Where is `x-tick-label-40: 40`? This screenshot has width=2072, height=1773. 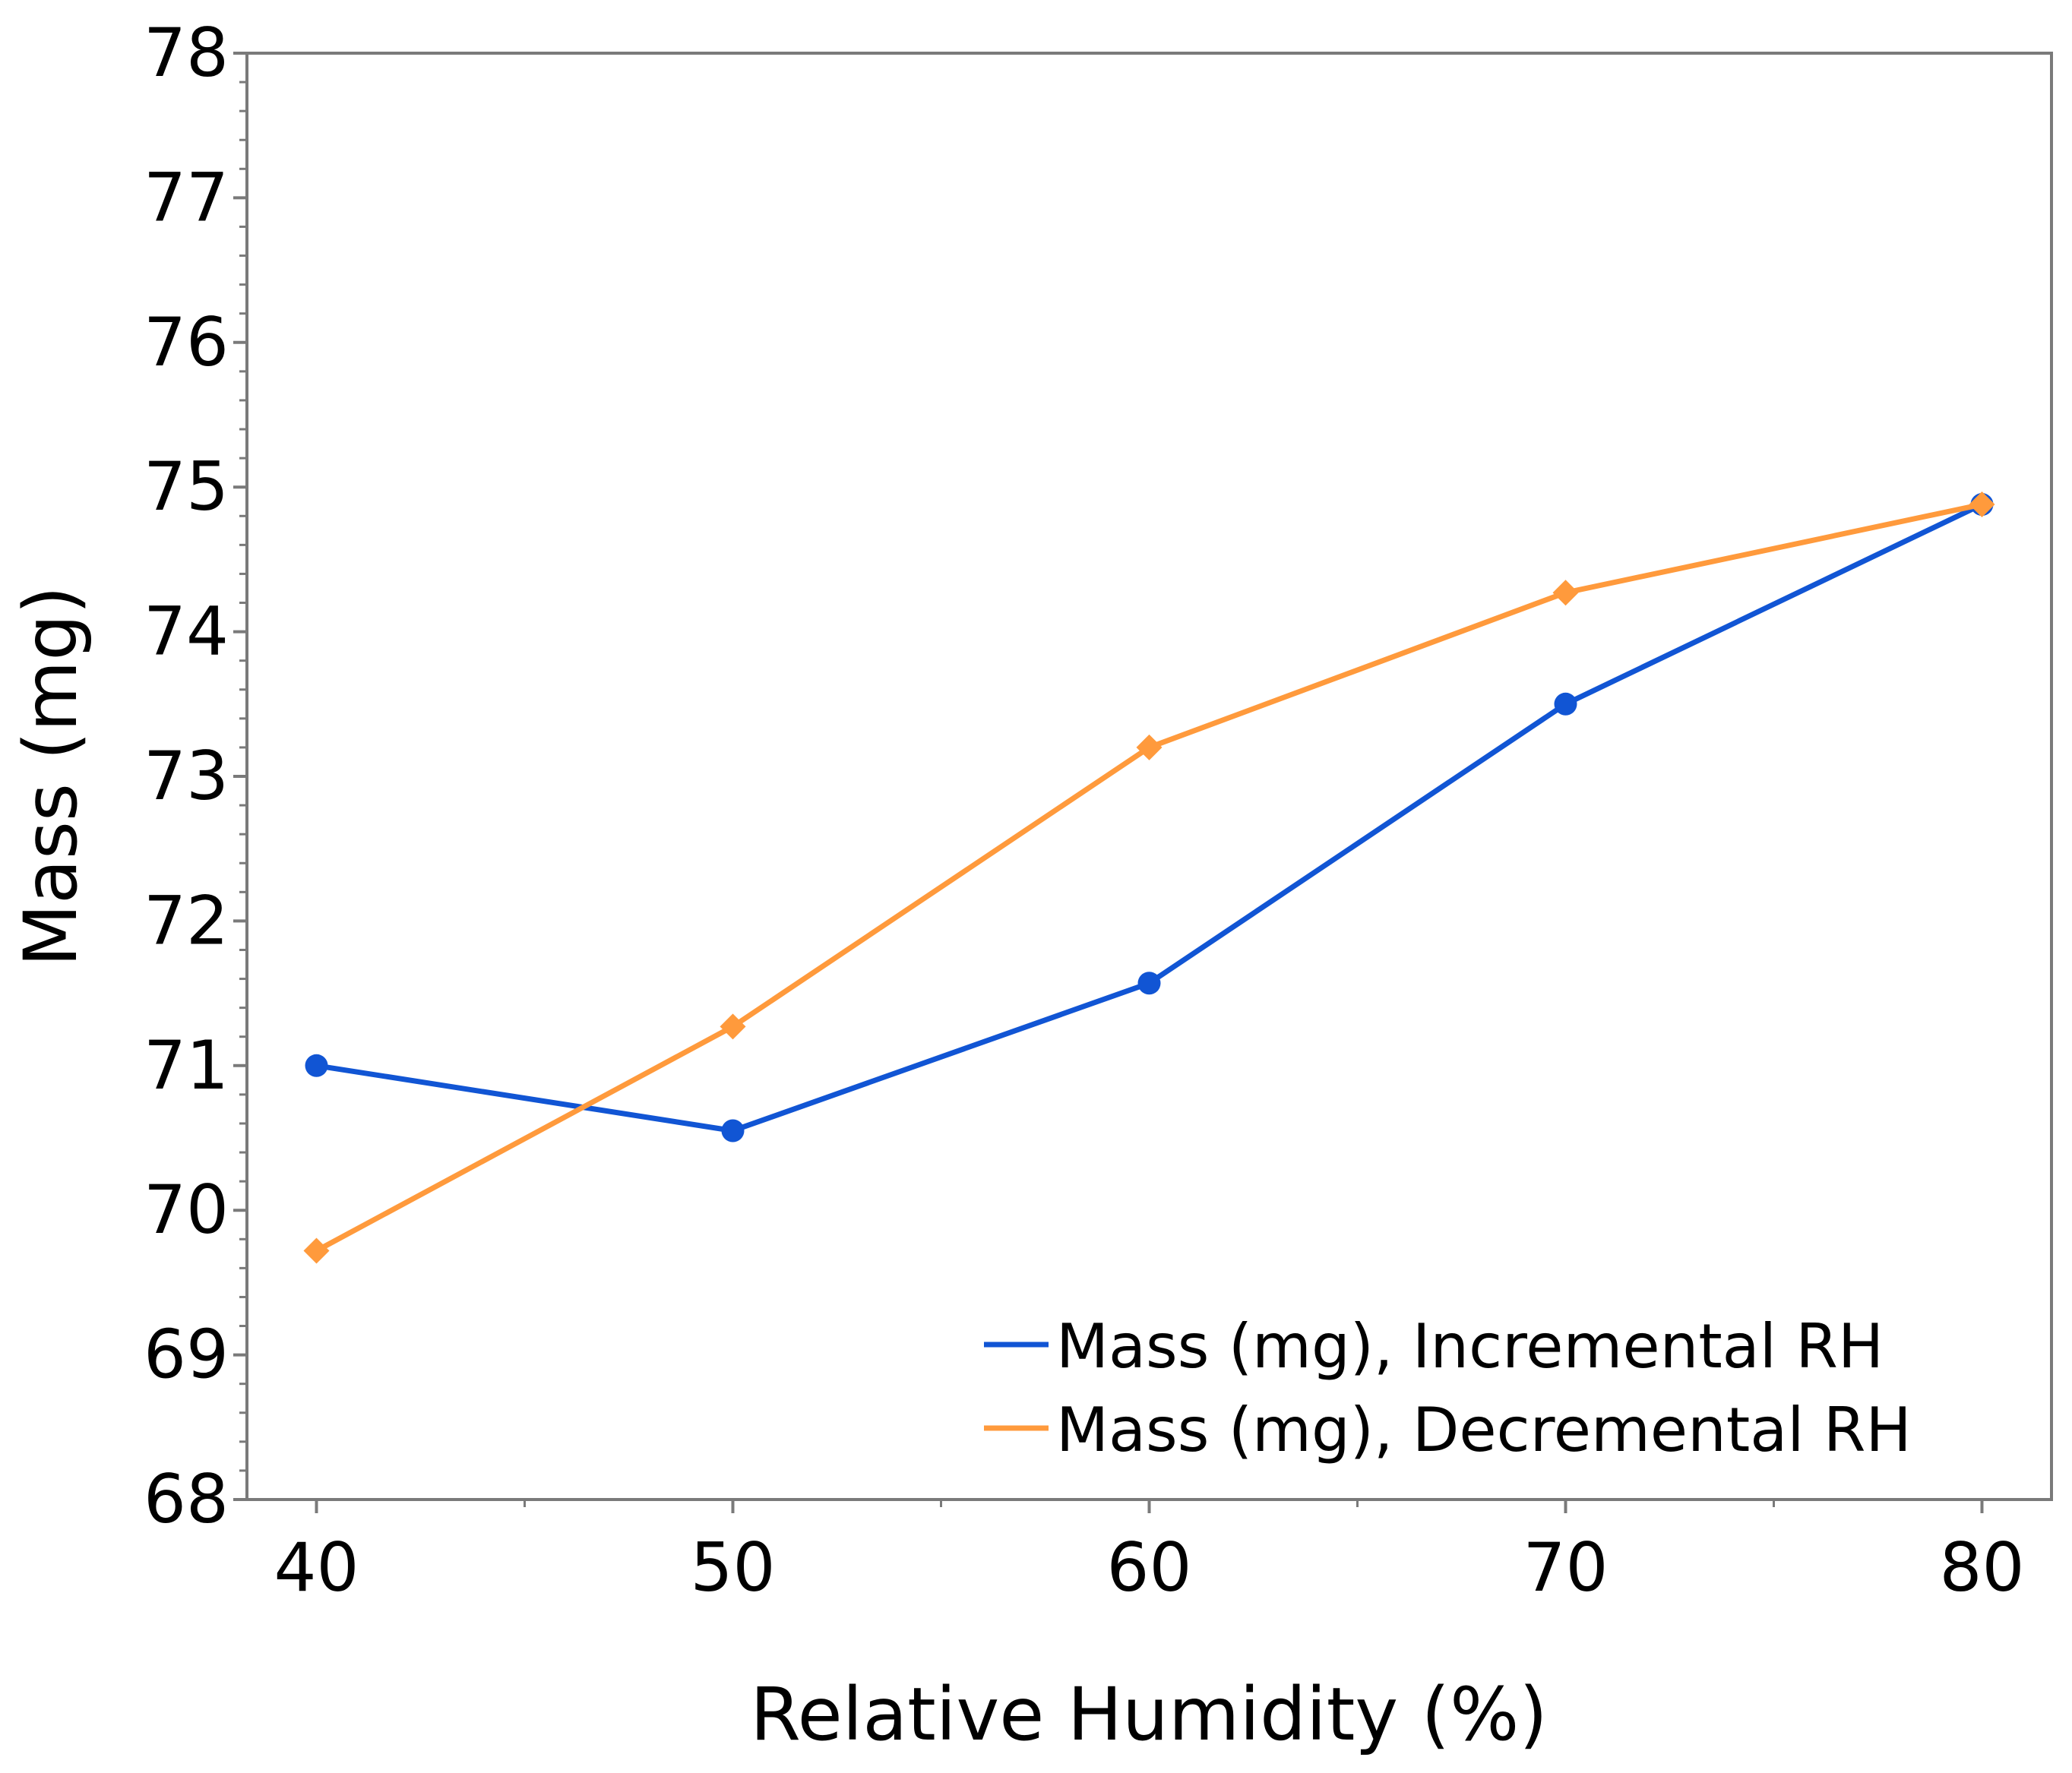
x-tick-label-40: 40 is located at coordinates (316, 1567).